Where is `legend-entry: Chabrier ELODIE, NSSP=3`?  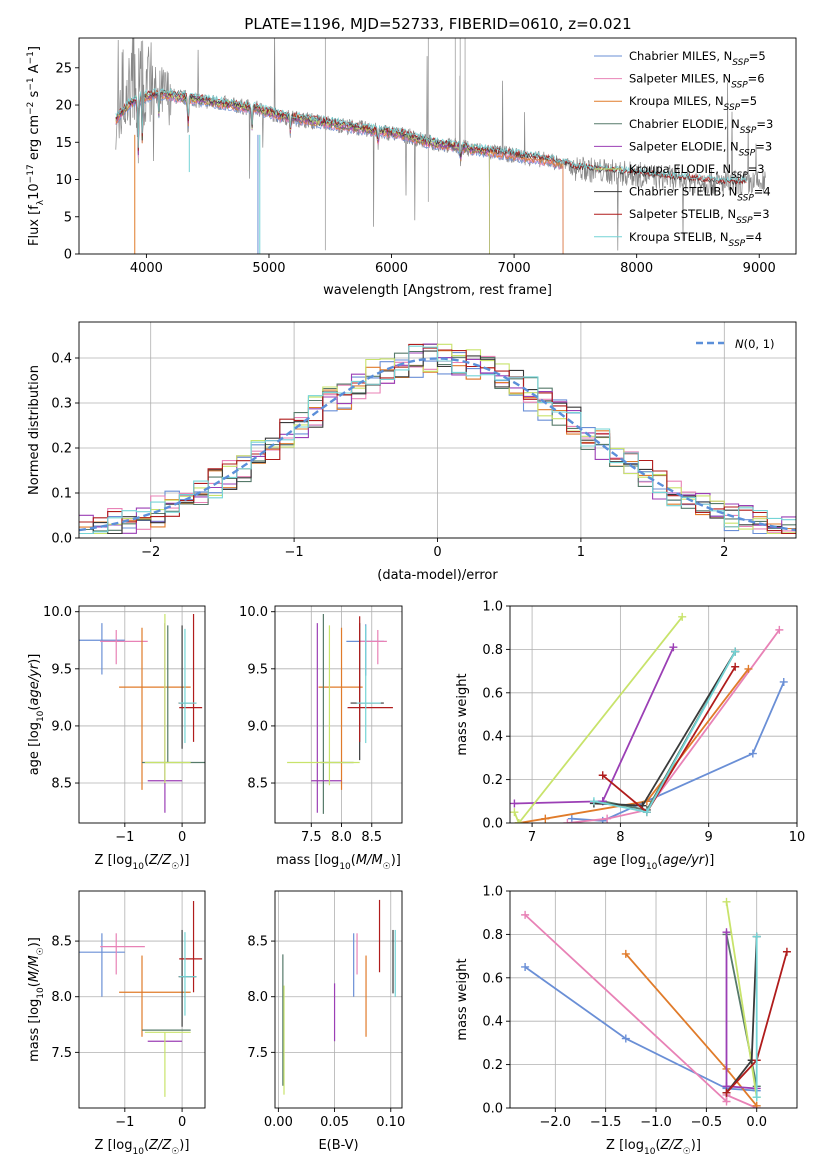 legend-entry: Chabrier ELODIE, NSSP=3 is located at coordinates (701, 126).